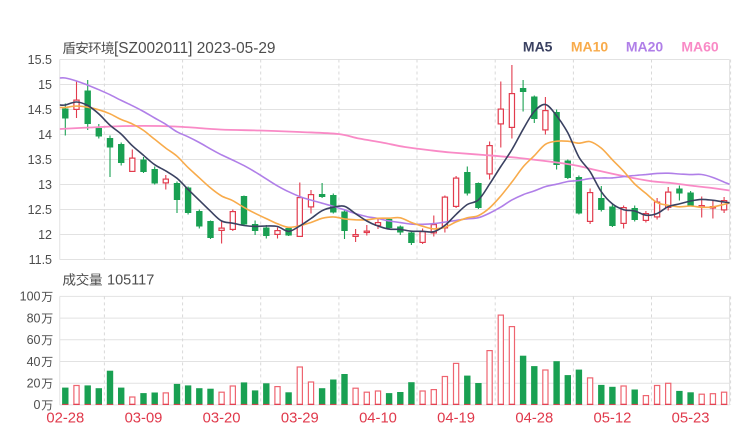 Image resolution: width=740 pixels, height=445 pixels. I want to click on svg-text: 40, so click(34, 362).